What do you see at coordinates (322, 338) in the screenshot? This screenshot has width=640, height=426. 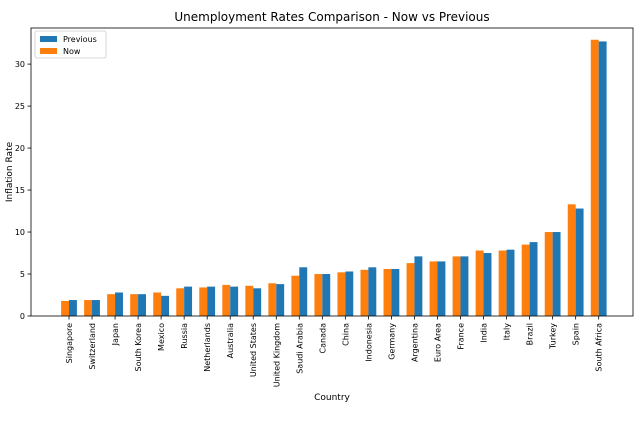 I see `x-tick-label: Canada` at bounding box center [322, 338].